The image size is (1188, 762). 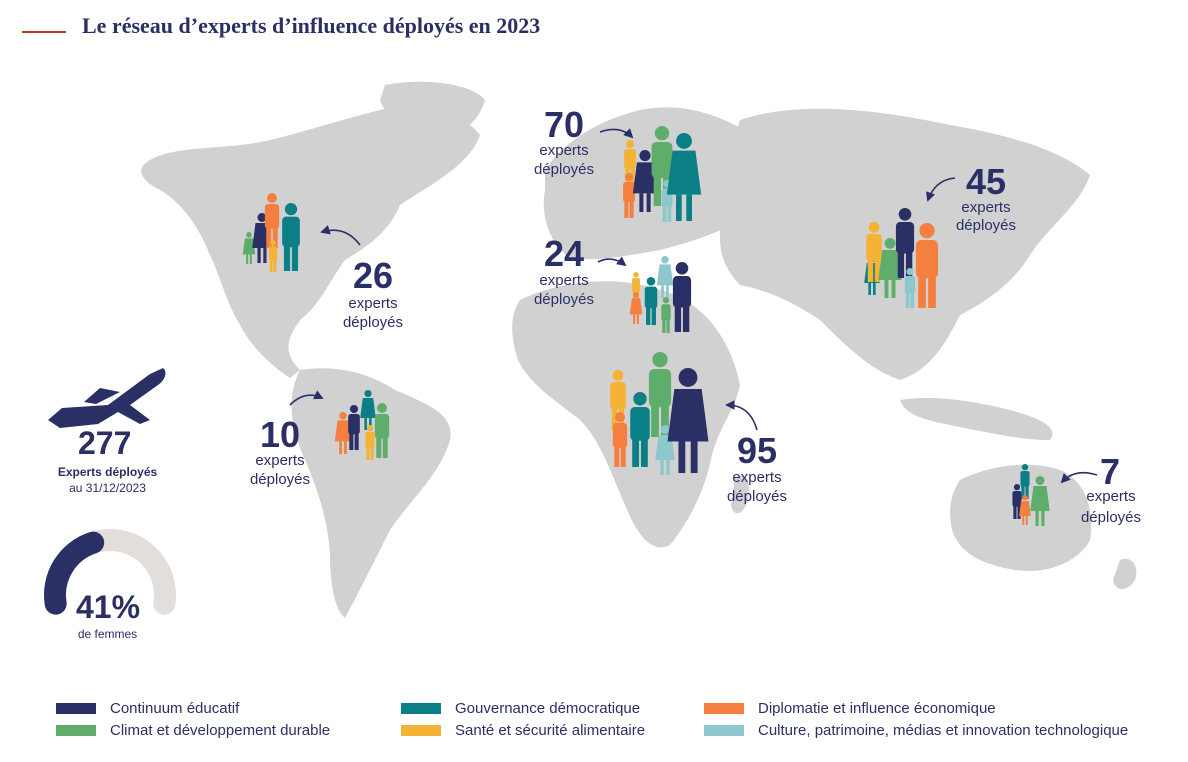 What do you see at coordinates (44, 32) in the screenshot?
I see `title-rule` at bounding box center [44, 32].